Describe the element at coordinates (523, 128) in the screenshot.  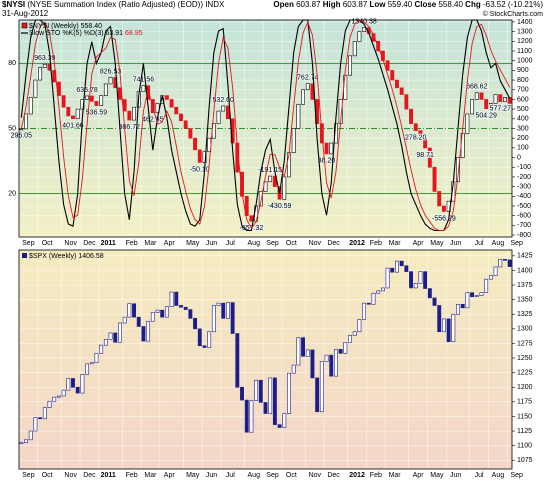
I see `y-tick-label: 300` at that location.